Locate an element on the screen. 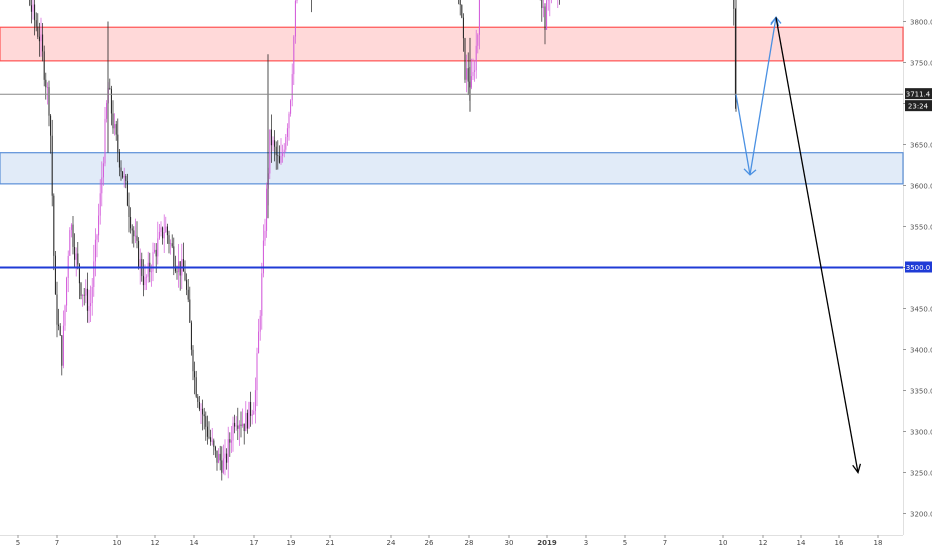  x-tick-label: 12 is located at coordinates (155, 543).